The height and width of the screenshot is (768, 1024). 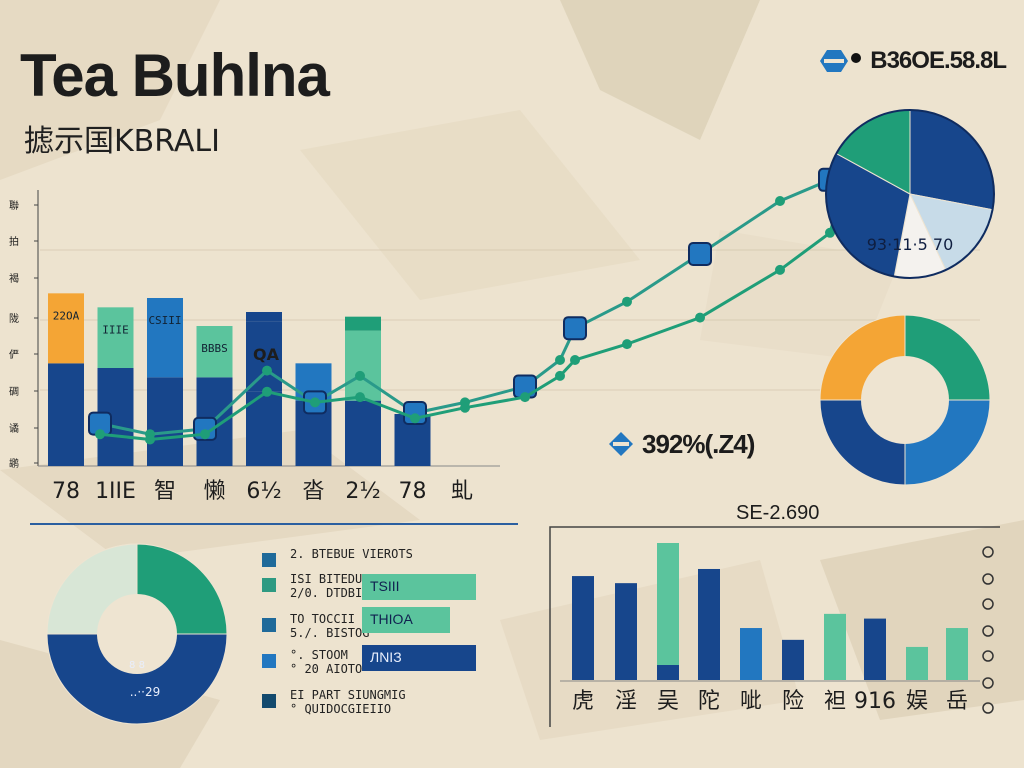 I want to click on main-bar-label: CSIII, so click(x=164, y=320).